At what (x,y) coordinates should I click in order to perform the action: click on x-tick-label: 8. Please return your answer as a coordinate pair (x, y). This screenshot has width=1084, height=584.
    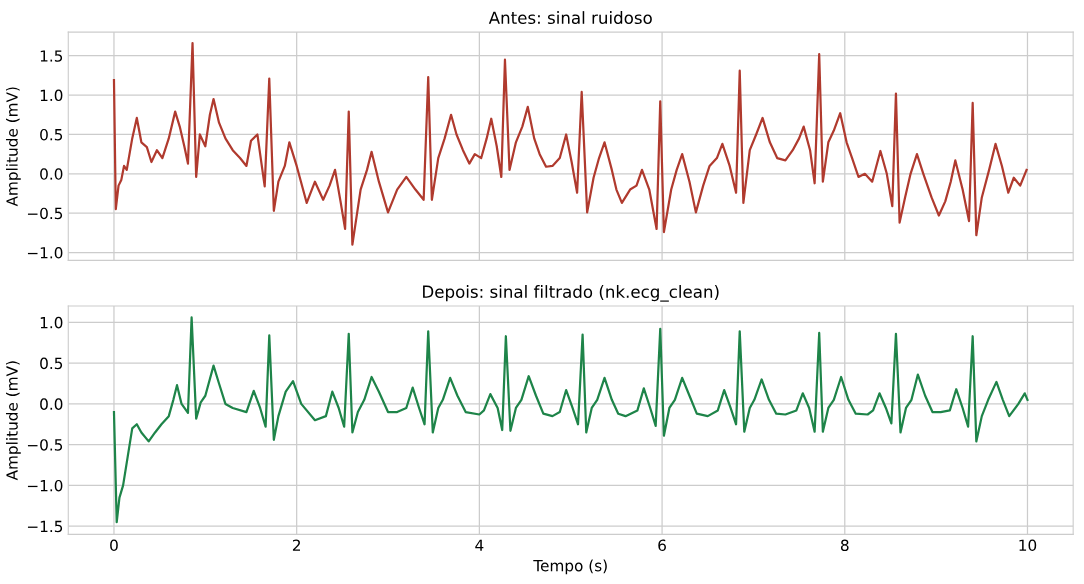
    Looking at the image, I should click on (844, 545).